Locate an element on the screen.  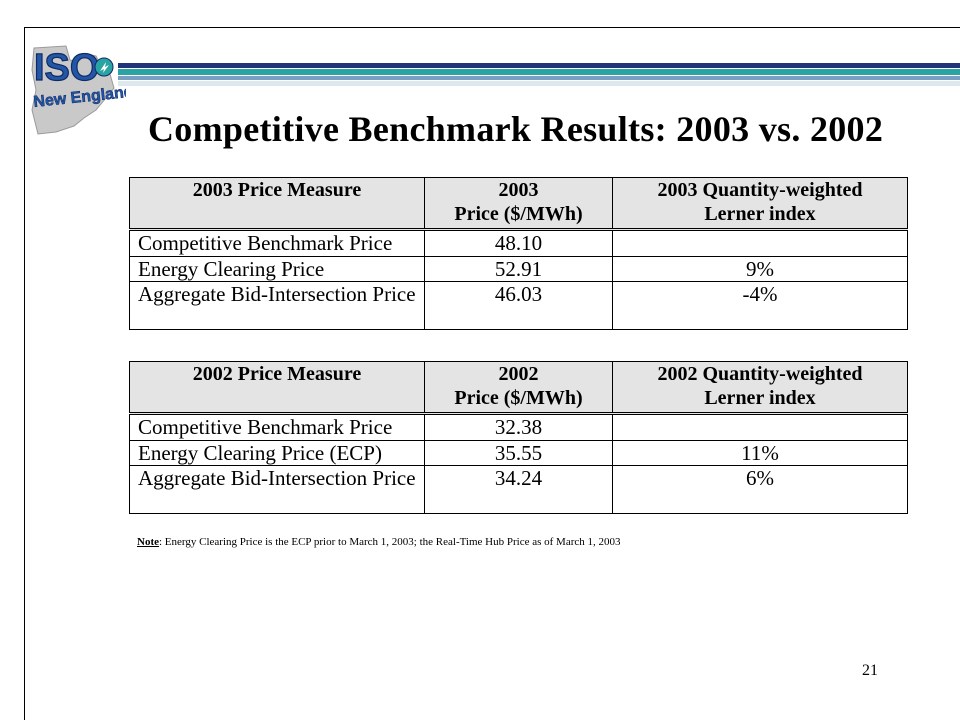
lerner-cell: -4% is located at coordinates (760, 305).